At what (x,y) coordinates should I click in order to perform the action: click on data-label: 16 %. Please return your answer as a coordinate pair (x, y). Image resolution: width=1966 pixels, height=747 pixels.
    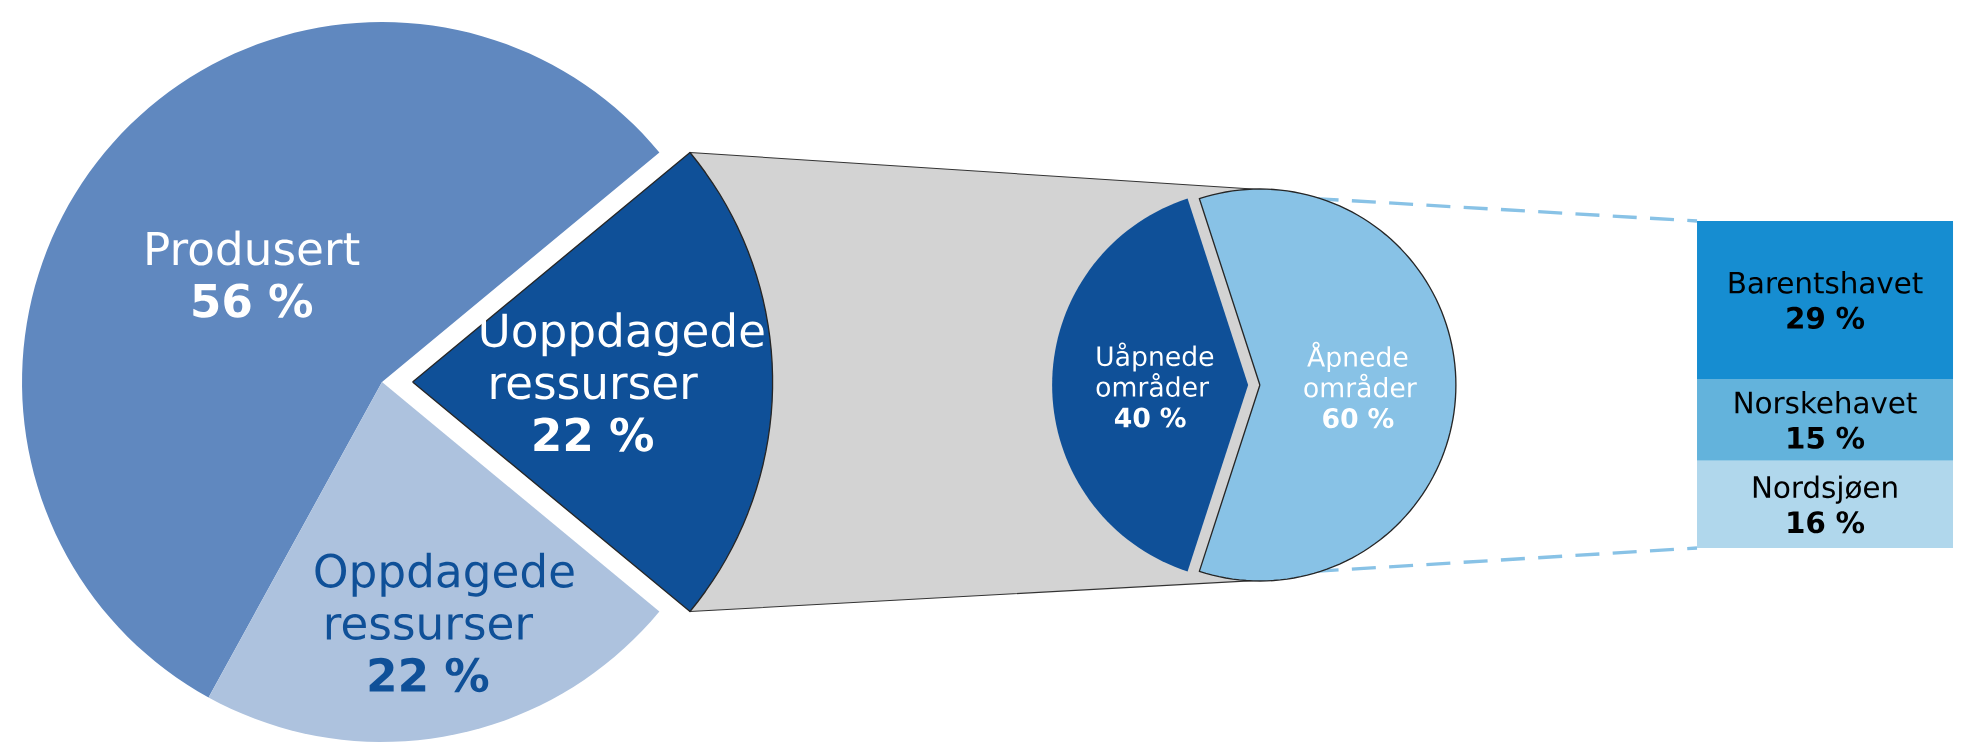
    Looking at the image, I should click on (1826, 522).